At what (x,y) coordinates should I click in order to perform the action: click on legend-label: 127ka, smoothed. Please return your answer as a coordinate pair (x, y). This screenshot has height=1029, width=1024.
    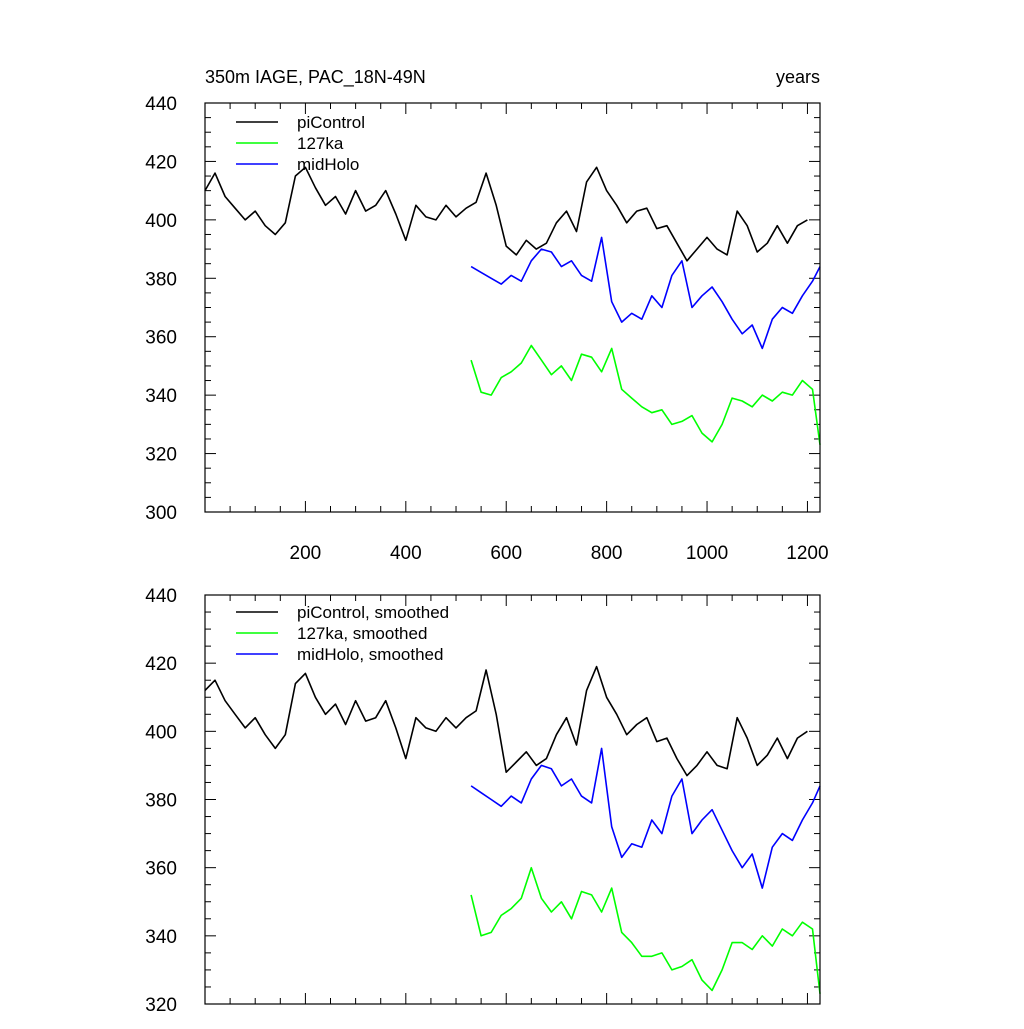
    Looking at the image, I should click on (362, 633).